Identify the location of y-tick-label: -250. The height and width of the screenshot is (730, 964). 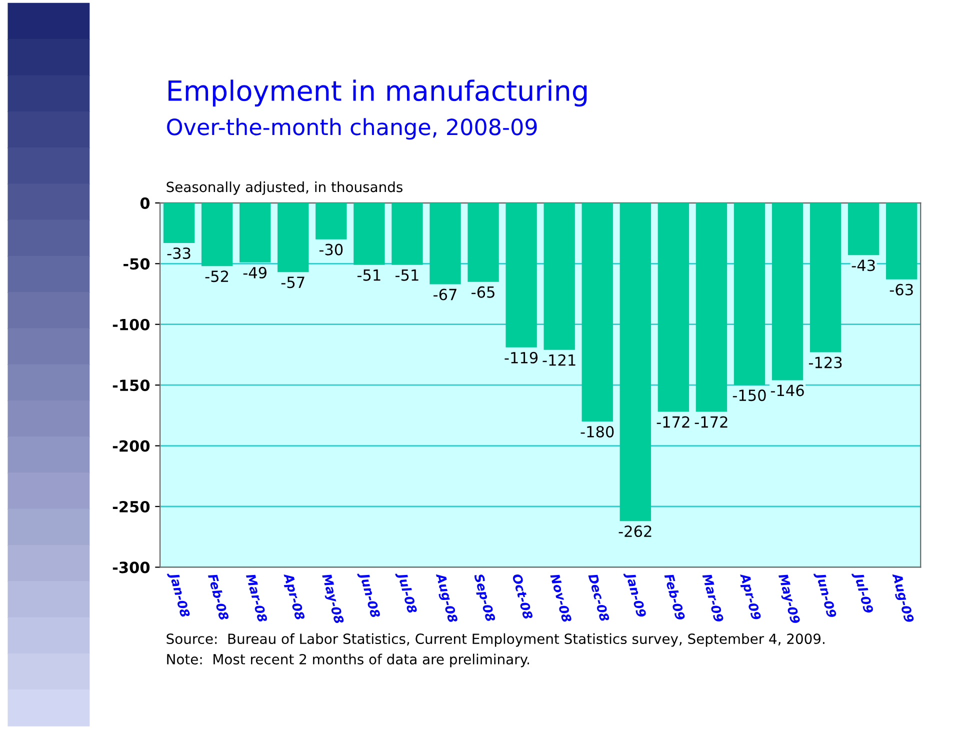
(131, 506).